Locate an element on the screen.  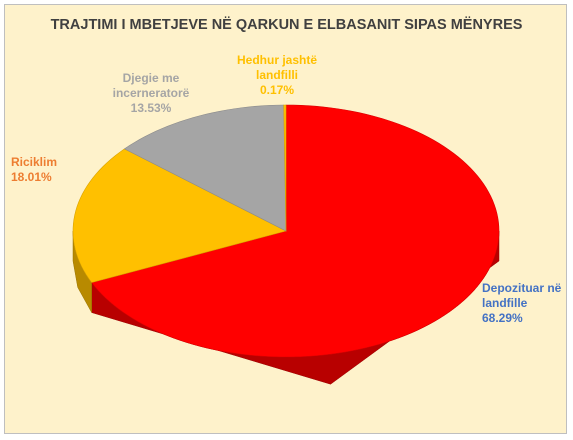
data-label: Djegie me incerneratorë 13.53% is located at coordinates (151, 93).